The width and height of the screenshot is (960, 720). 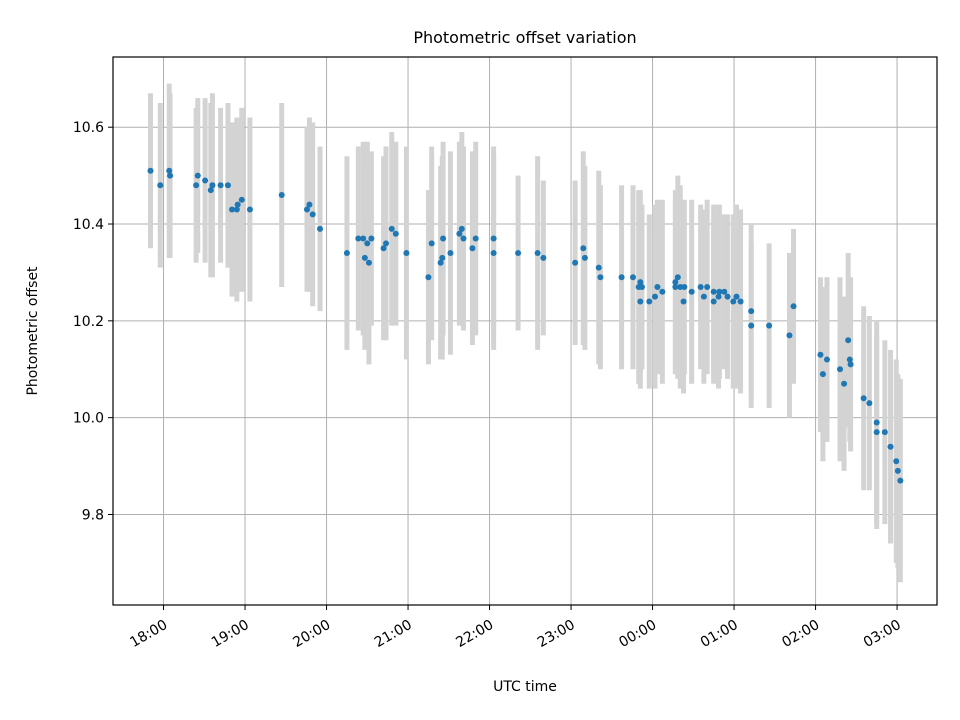 What do you see at coordinates (88, 419) in the screenshot?
I see `y-tick-label: 10.0` at bounding box center [88, 419].